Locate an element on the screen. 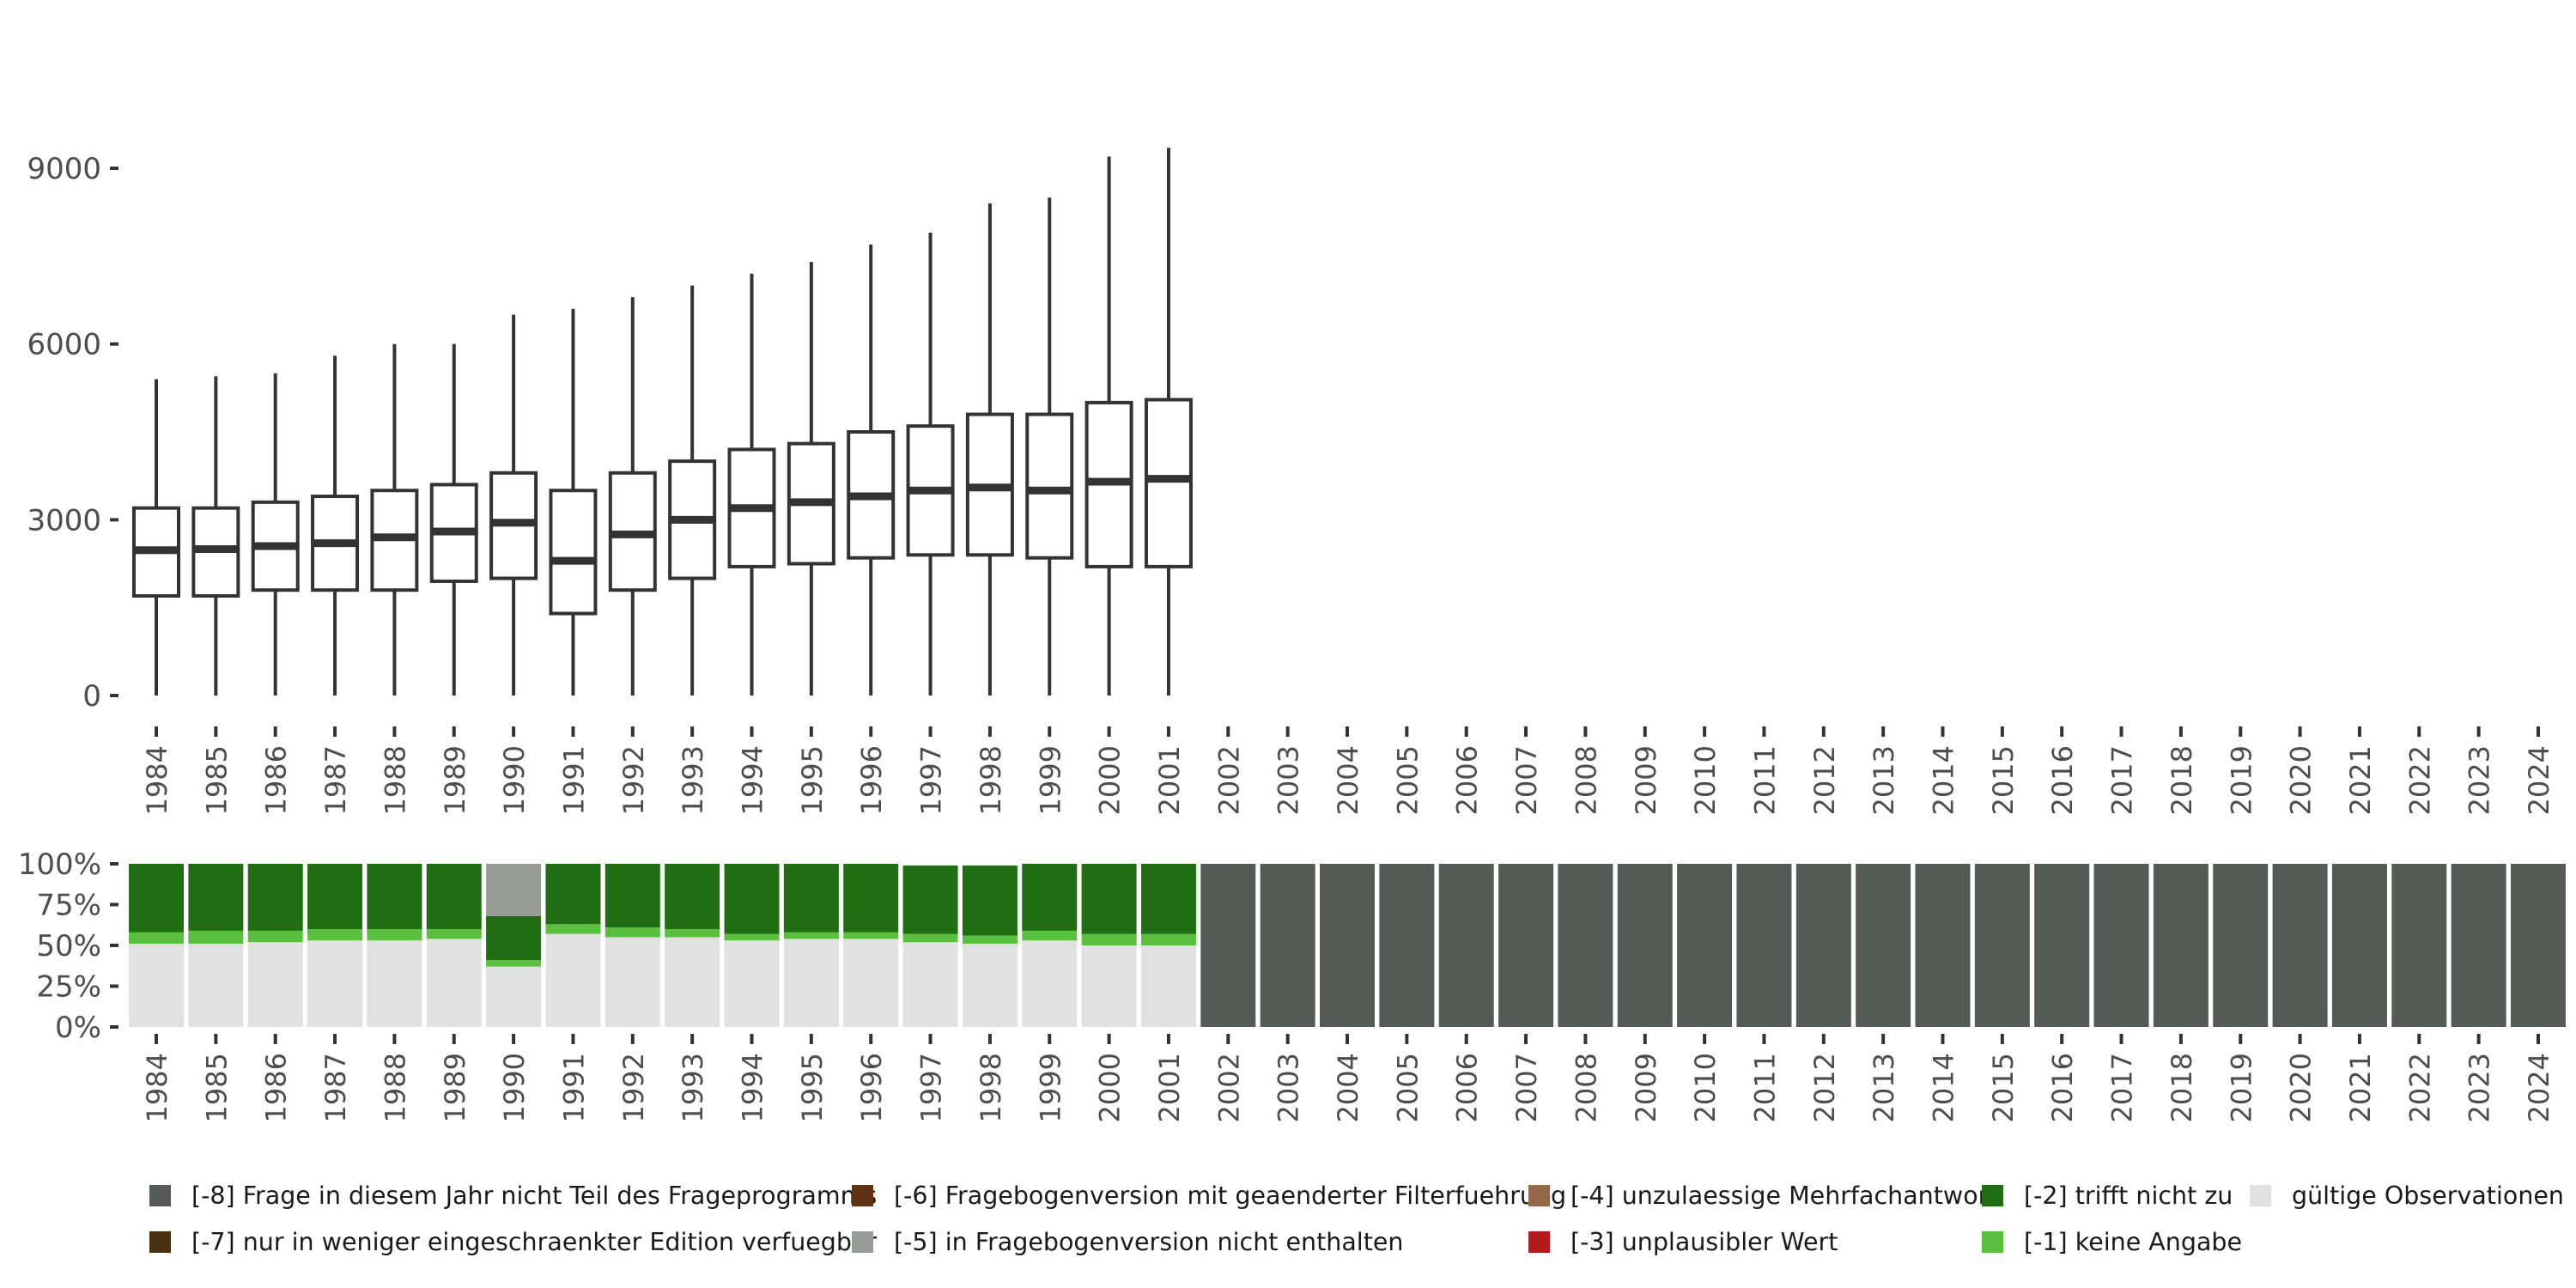 The height and width of the screenshot is (1288, 2576). x-tick-label: 1994 is located at coordinates (753, 1087).